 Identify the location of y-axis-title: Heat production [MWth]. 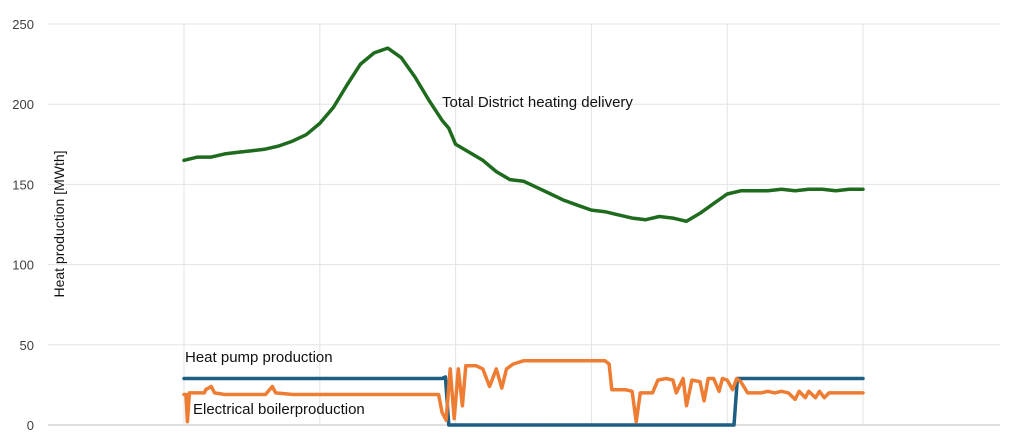
(59, 223).